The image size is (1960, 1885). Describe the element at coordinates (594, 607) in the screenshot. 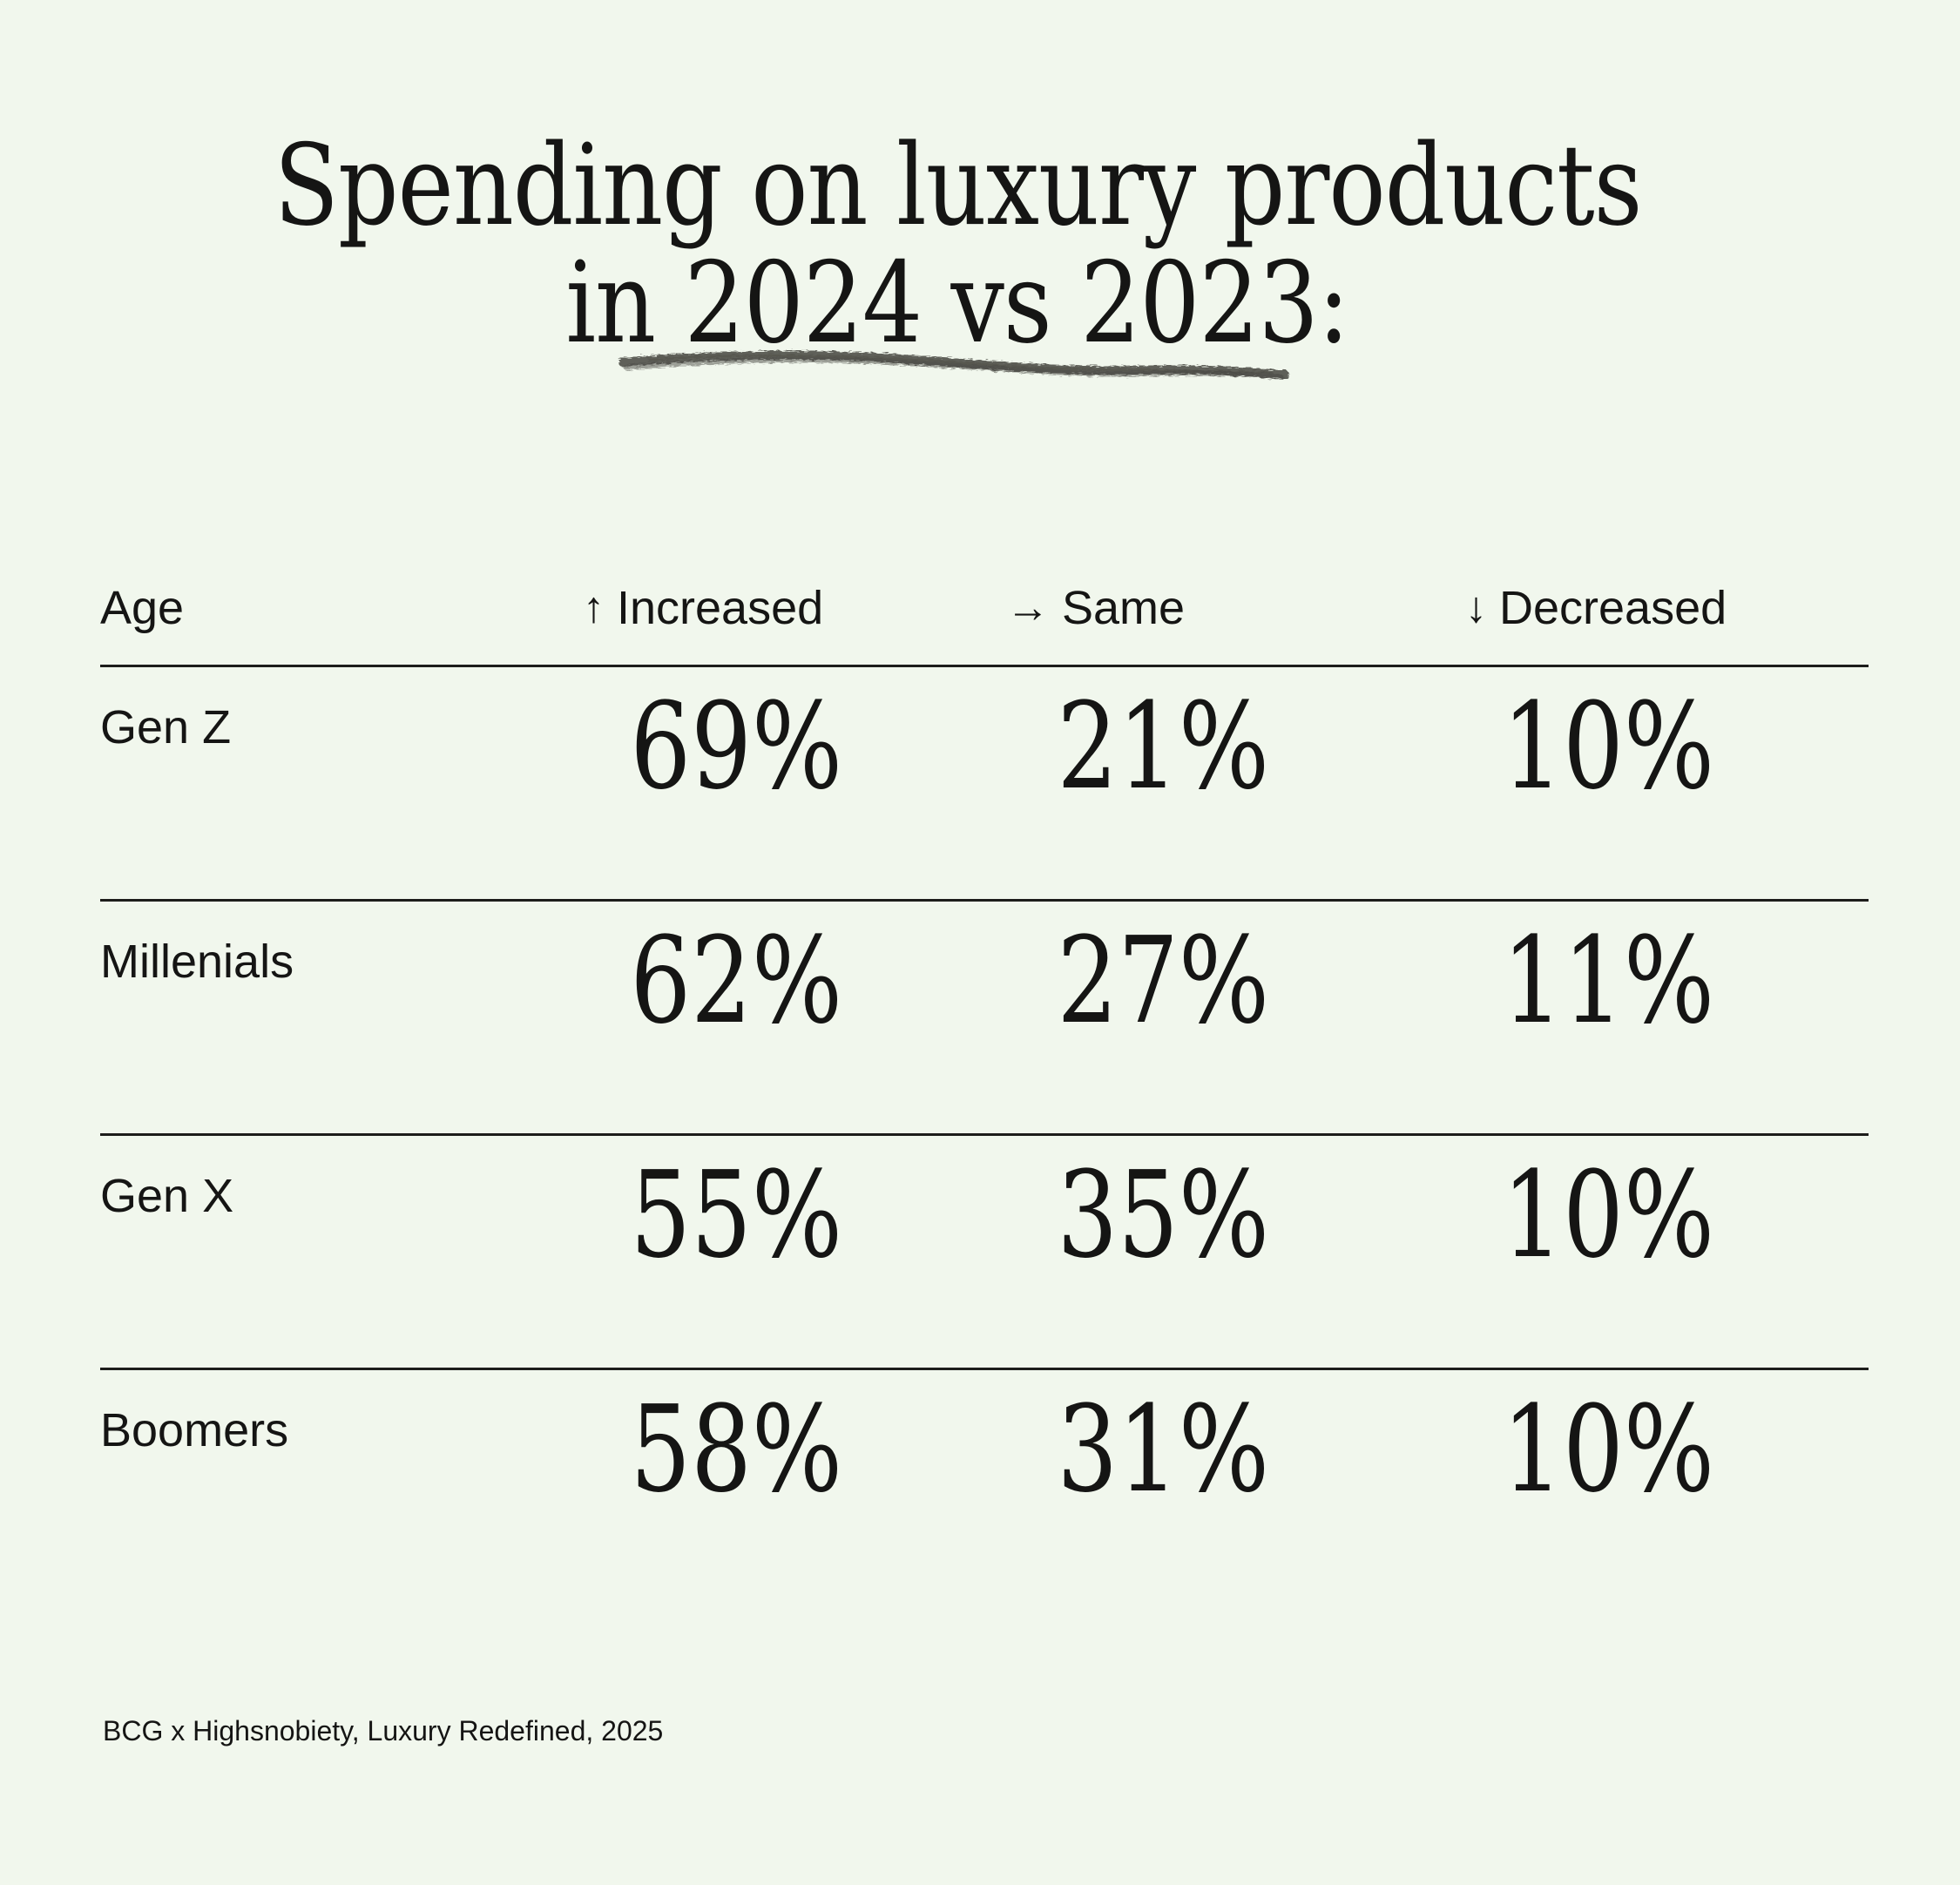

I see `up-arrow-icon: ↑` at that location.